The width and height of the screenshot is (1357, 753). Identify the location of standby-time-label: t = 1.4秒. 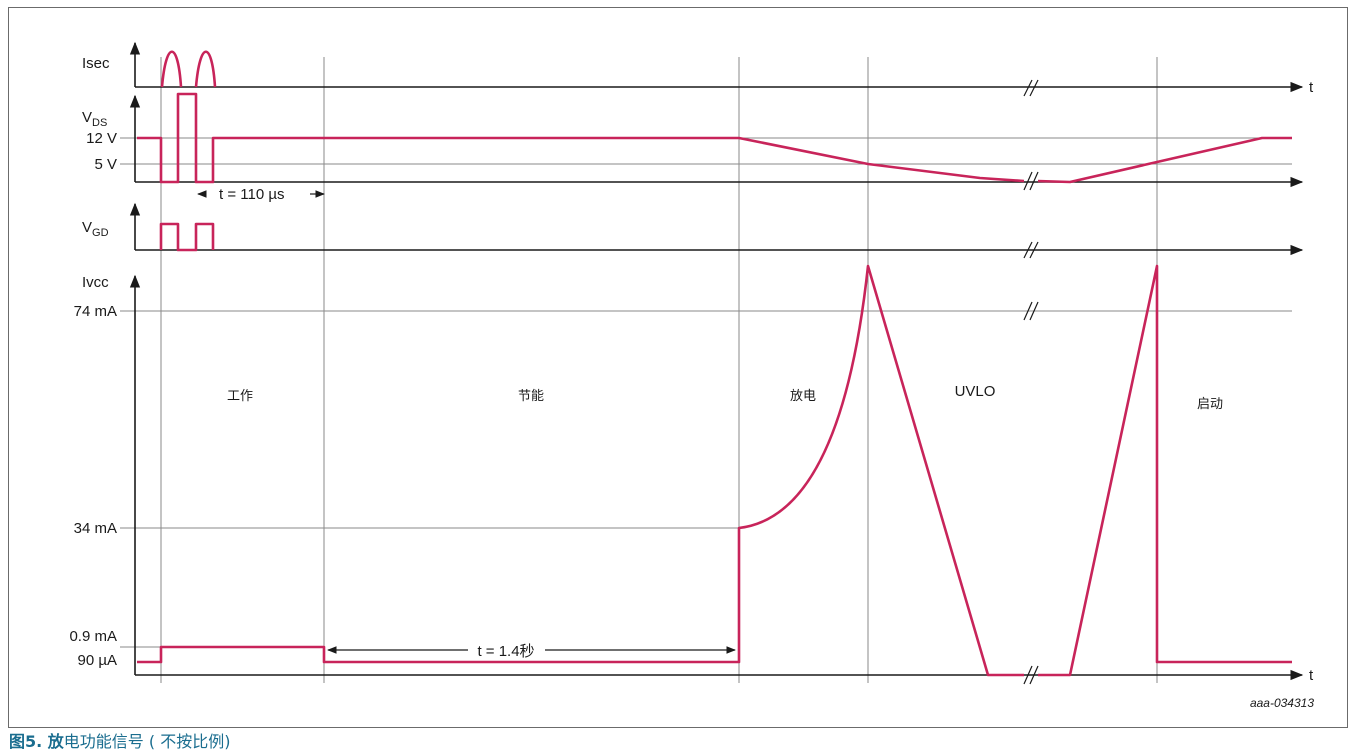
(505, 651).